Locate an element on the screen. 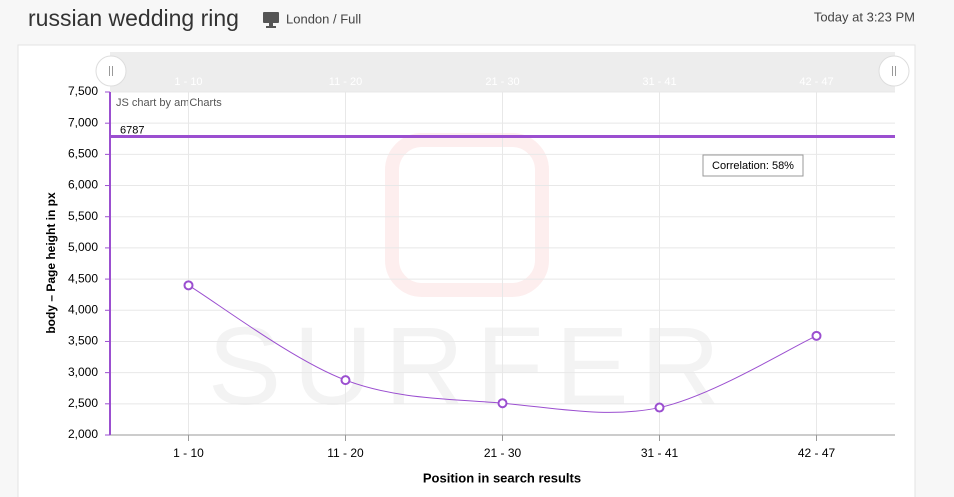  monitor-icon is located at coordinates (271, 20).